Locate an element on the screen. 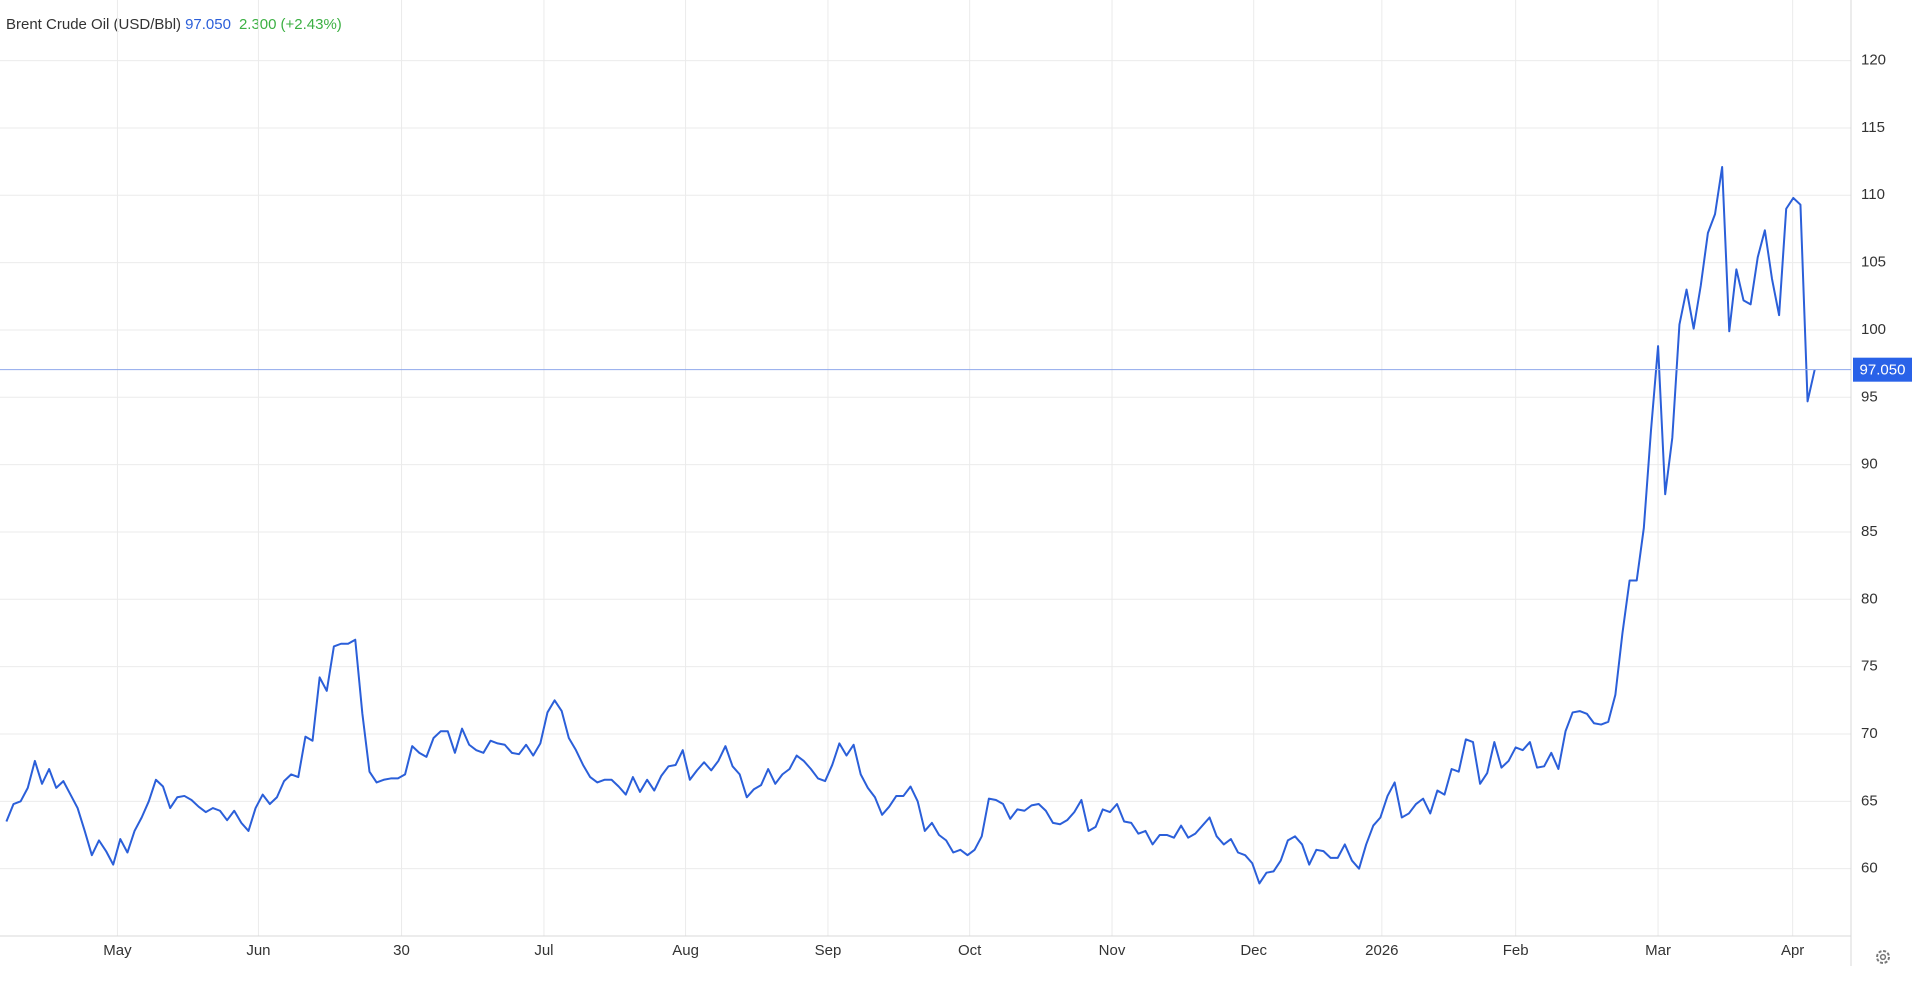  x-tick-label: Sep is located at coordinates (828, 950).